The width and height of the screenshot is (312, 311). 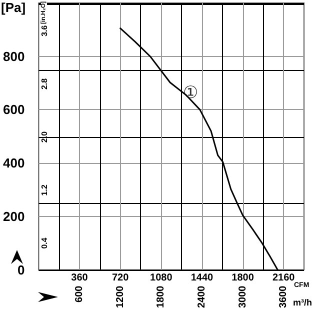 I want to click on x-tick-label: 720, so click(x=121, y=278).